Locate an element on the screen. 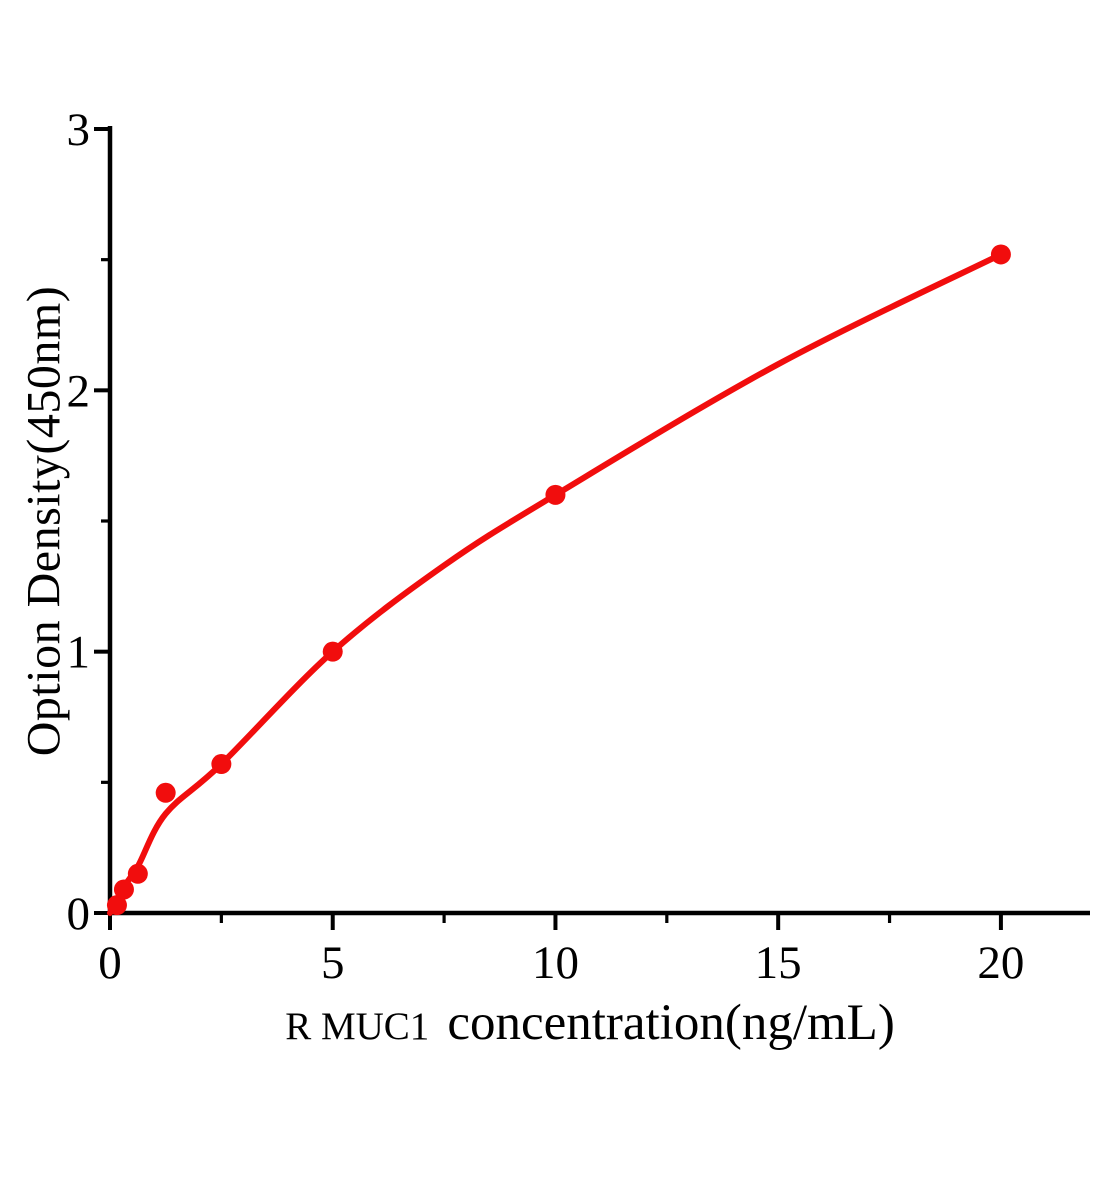 The width and height of the screenshot is (1104, 1200). x-tick-label: 20 is located at coordinates (1000, 963).